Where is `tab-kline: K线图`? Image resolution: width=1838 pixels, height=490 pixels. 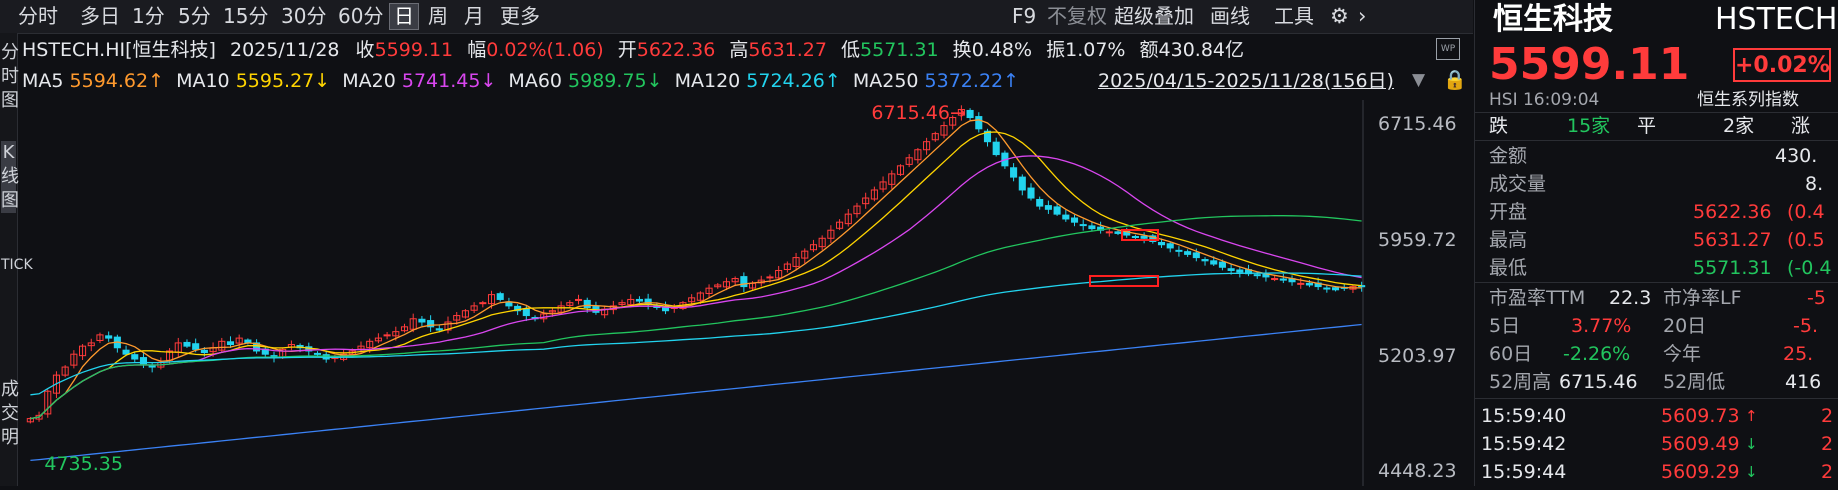 tab-kline: K线图 is located at coordinates (10, 177).